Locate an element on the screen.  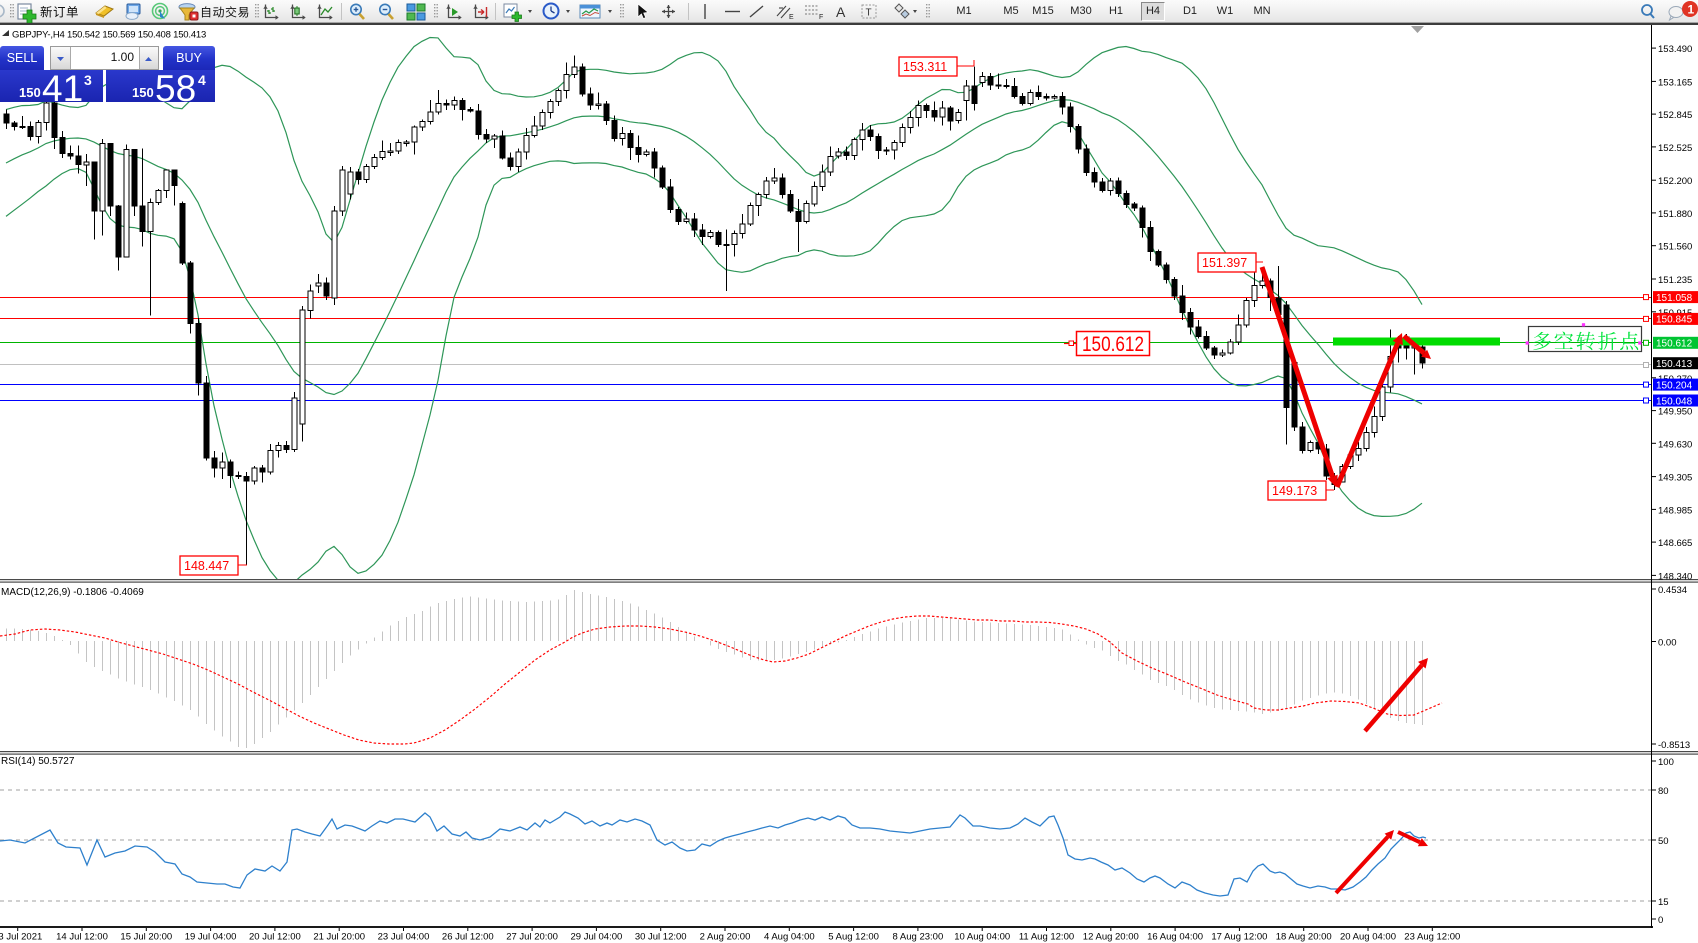
svg-text: F is located at coordinates (821, 17).